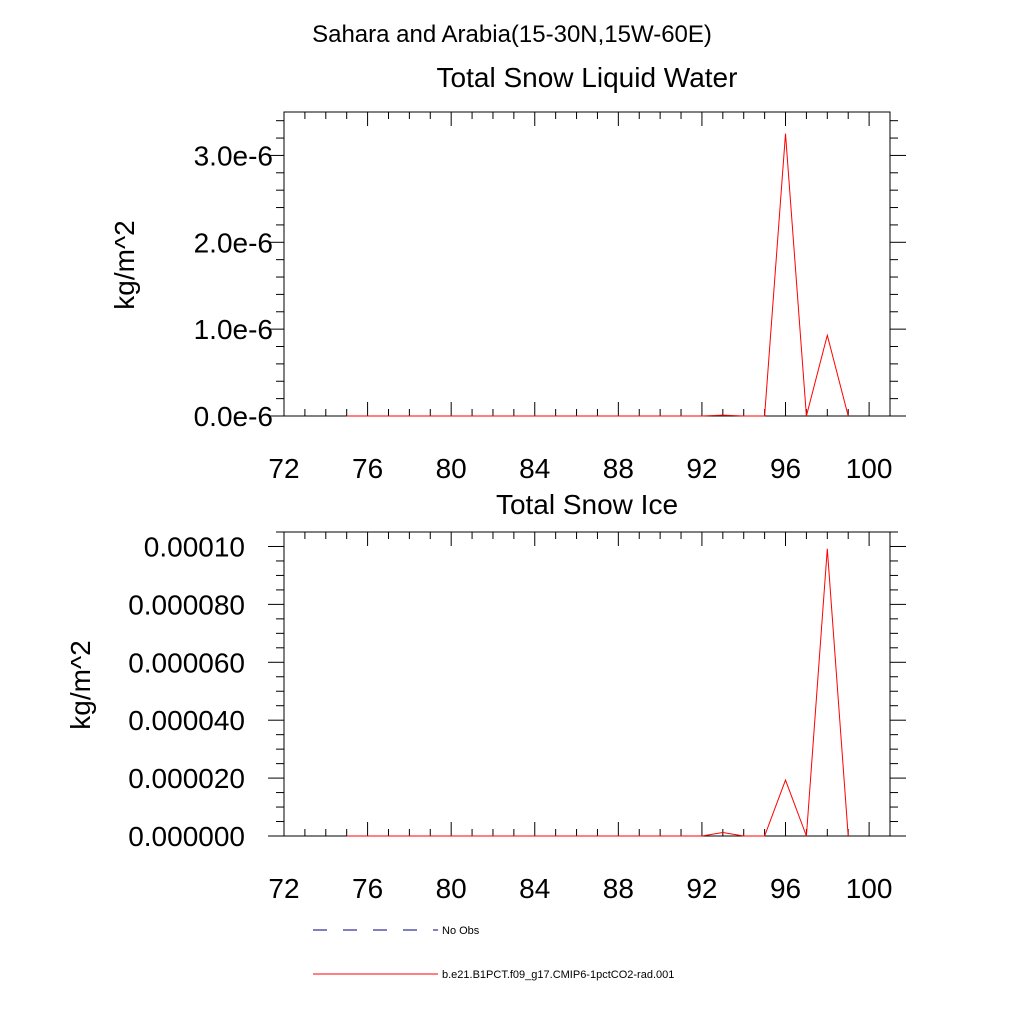 The image size is (1024, 1029). Describe the element at coordinates (186, 662) in the screenshot. I see `y-tick-label: 0.000060` at that location.